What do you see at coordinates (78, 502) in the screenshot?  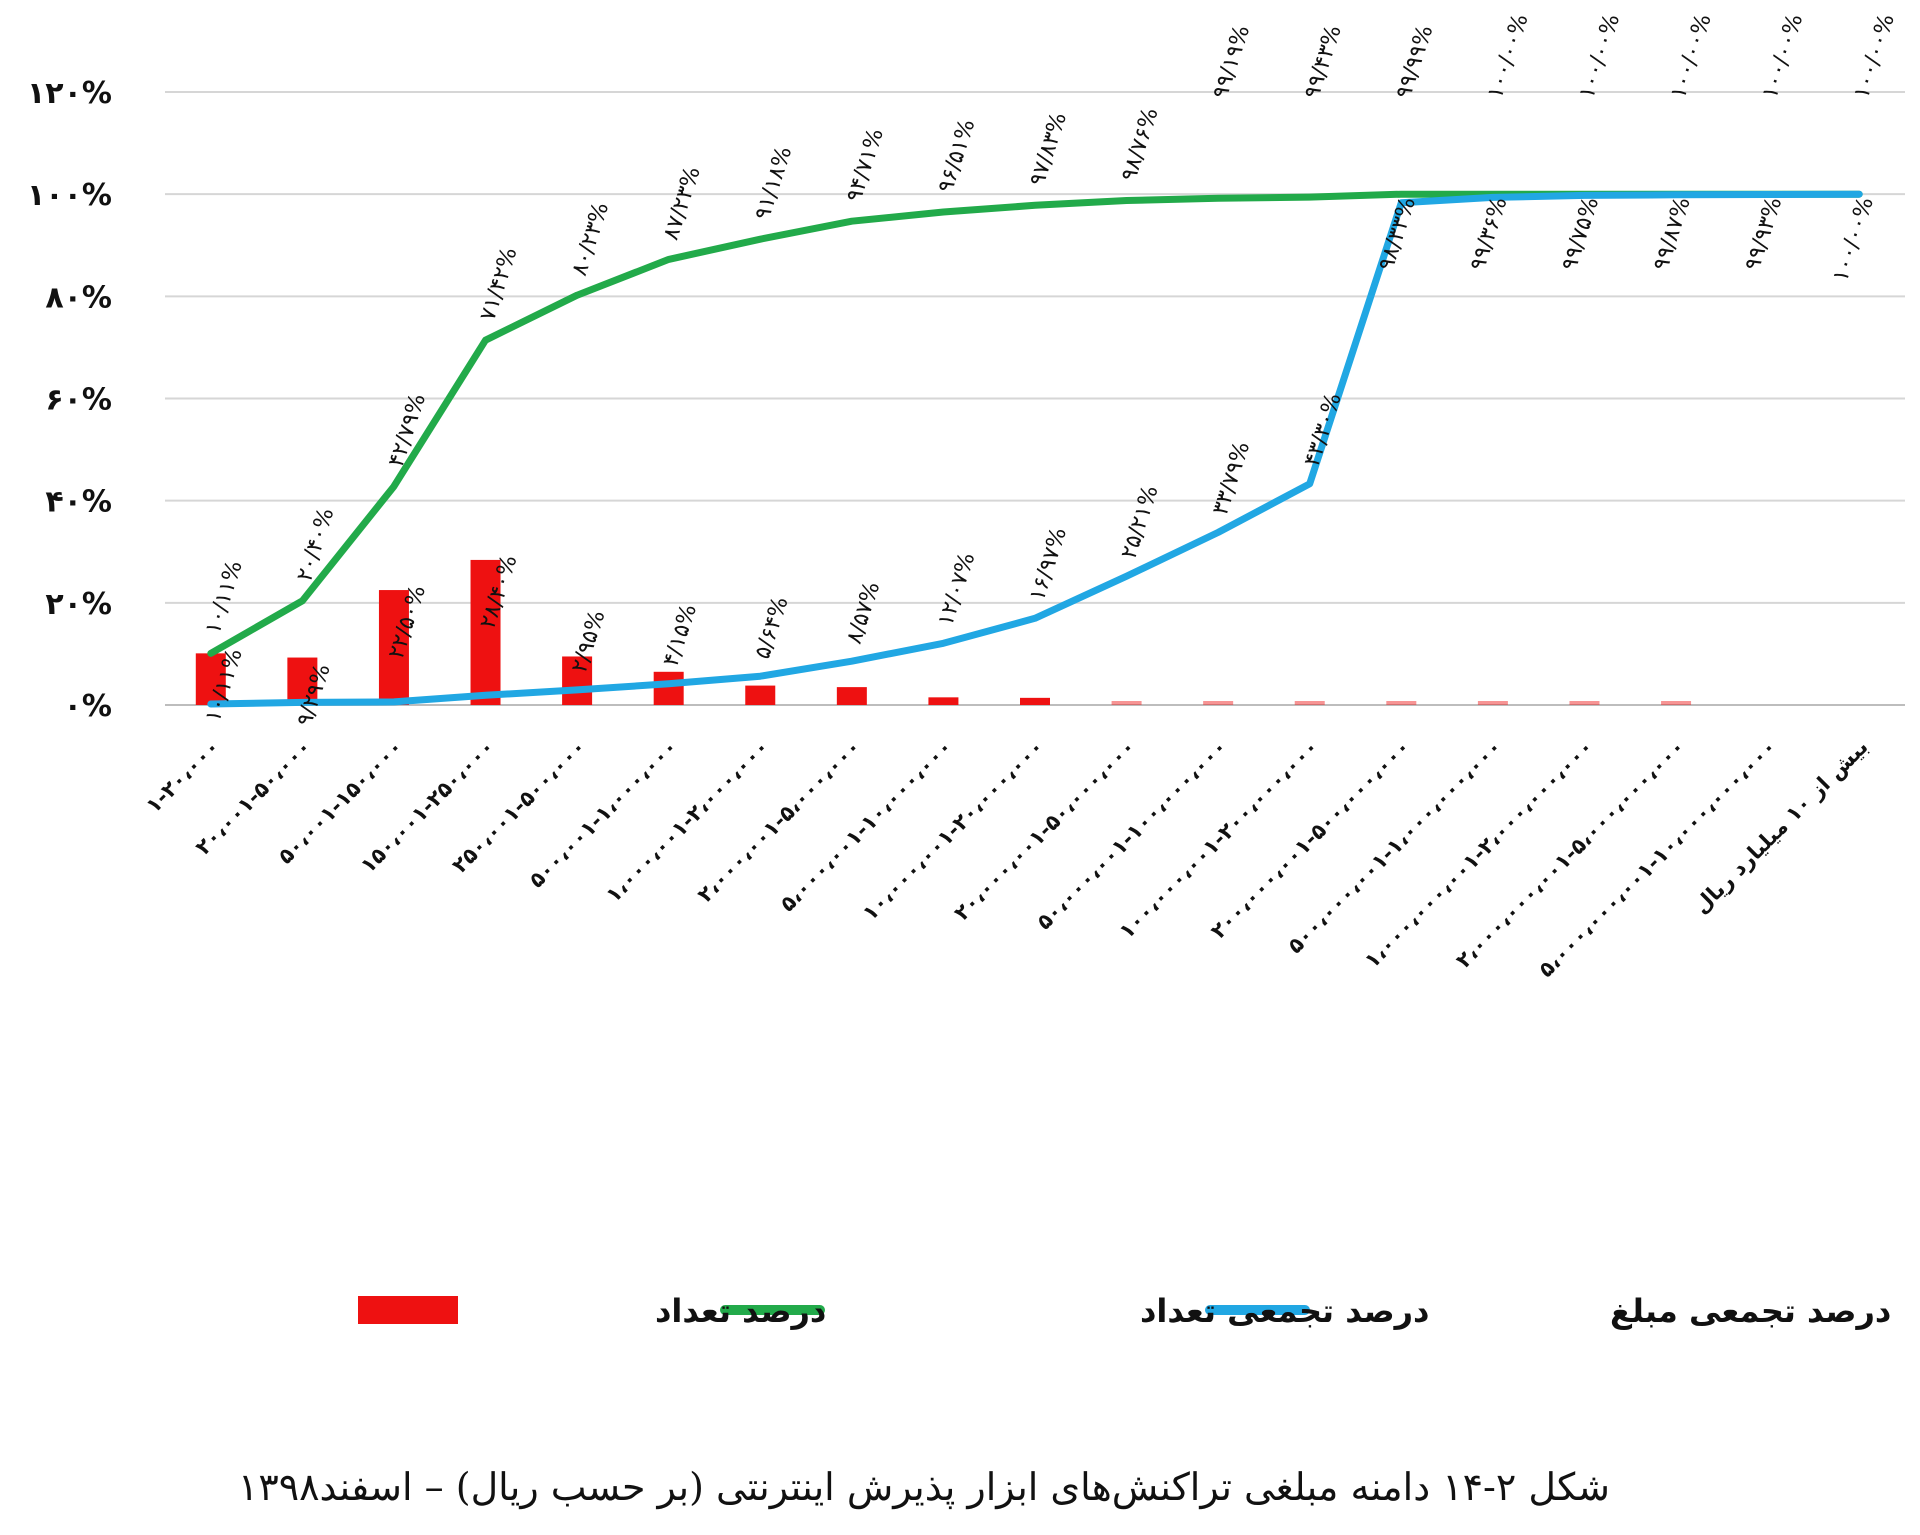 I see `y-tick-label: ۴۰%` at bounding box center [78, 502].